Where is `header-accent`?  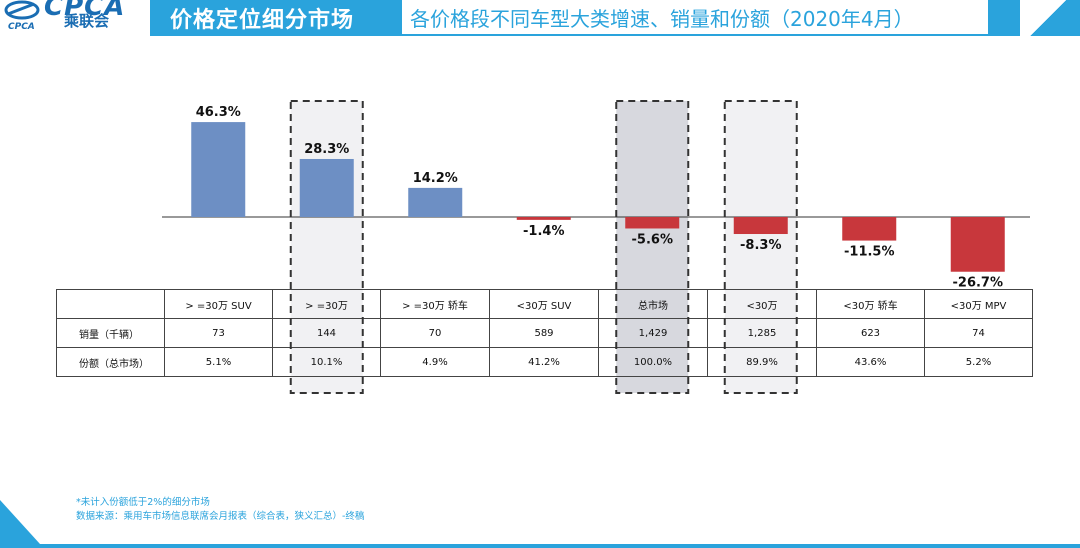 header-accent is located at coordinates (1050, 18).